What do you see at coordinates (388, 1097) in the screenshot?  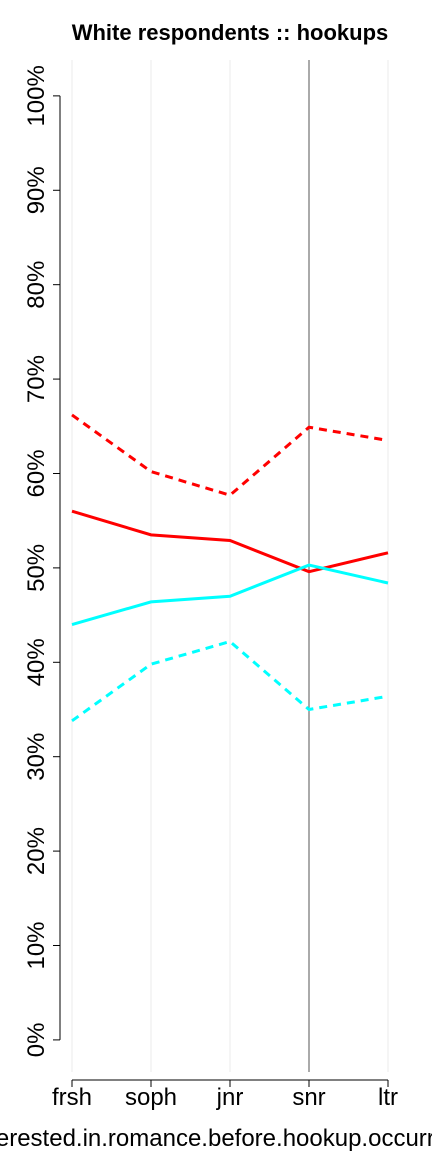 I see `x-tick-label: ltr` at bounding box center [388, 1097].